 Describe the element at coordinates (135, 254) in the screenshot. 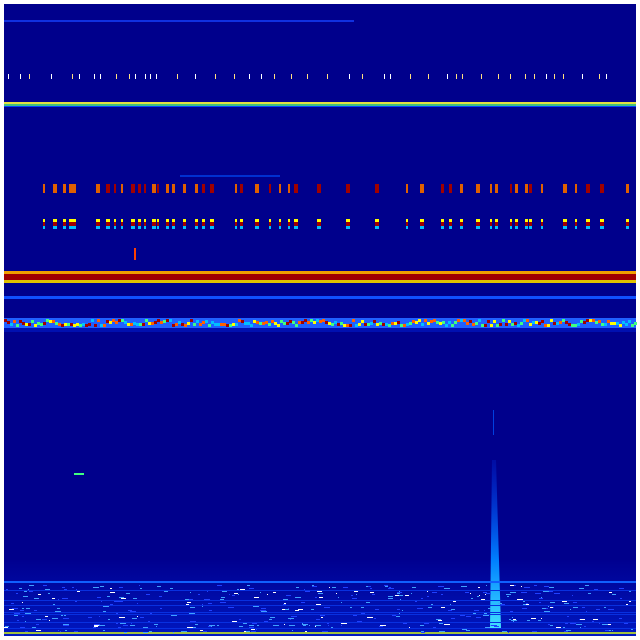

I see `blip` at that location.